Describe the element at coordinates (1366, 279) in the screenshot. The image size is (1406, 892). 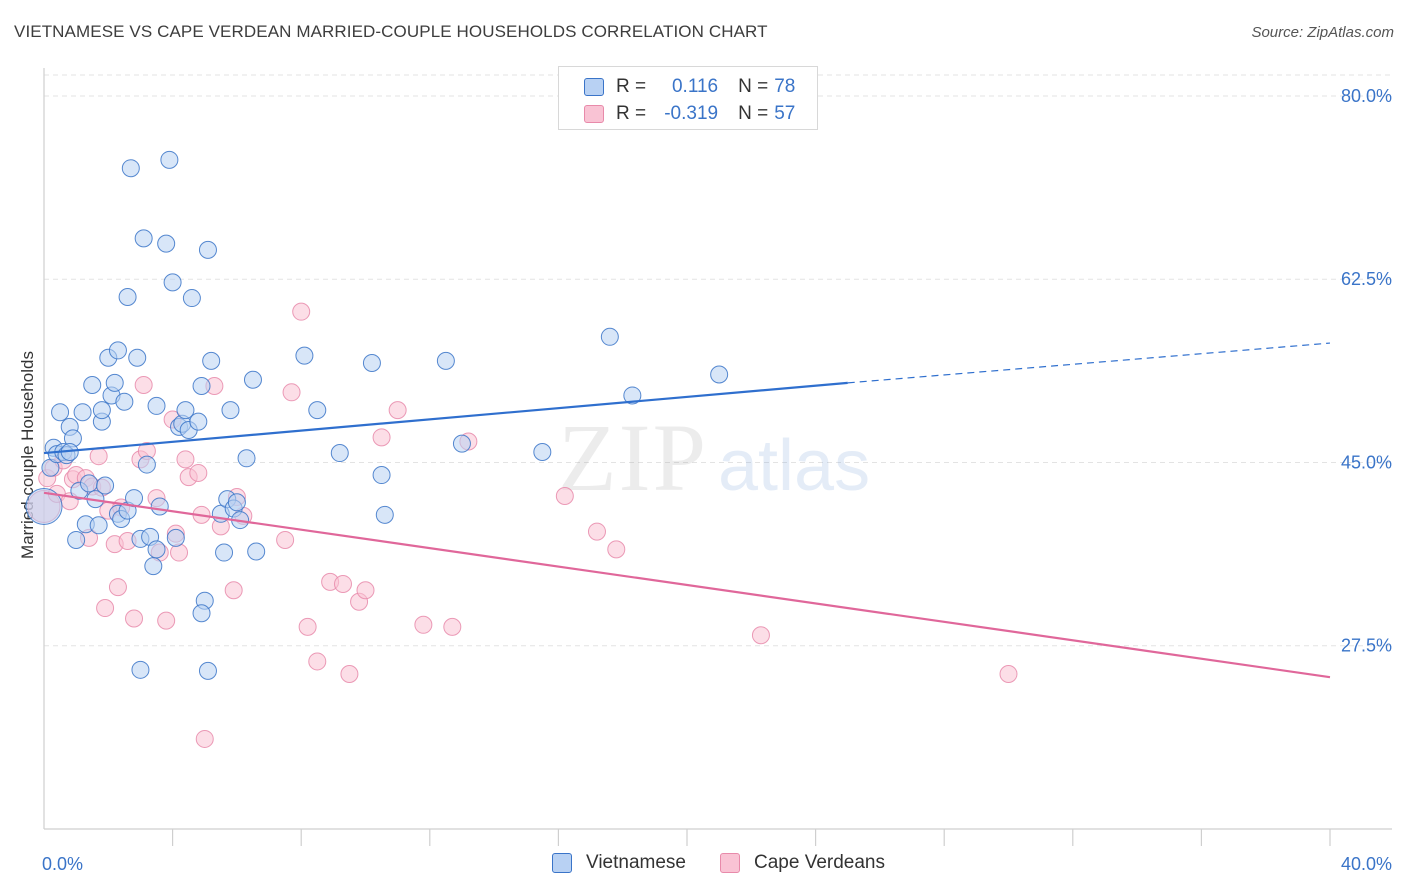
I see `y-tick-label: 62.5%` at that location.